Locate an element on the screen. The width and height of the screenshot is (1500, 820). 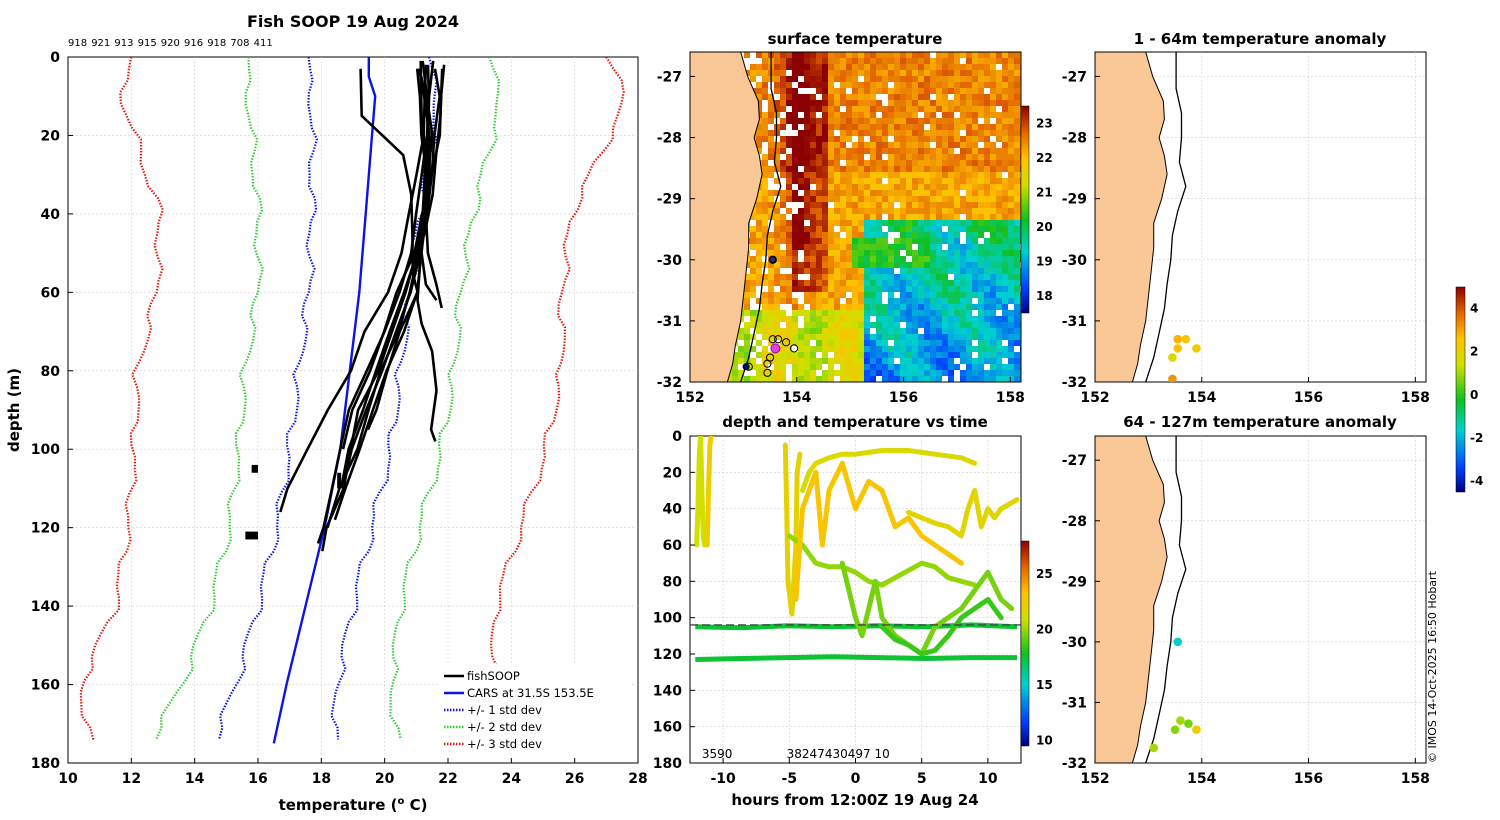
map-land is located at coordinates (1131, 599).